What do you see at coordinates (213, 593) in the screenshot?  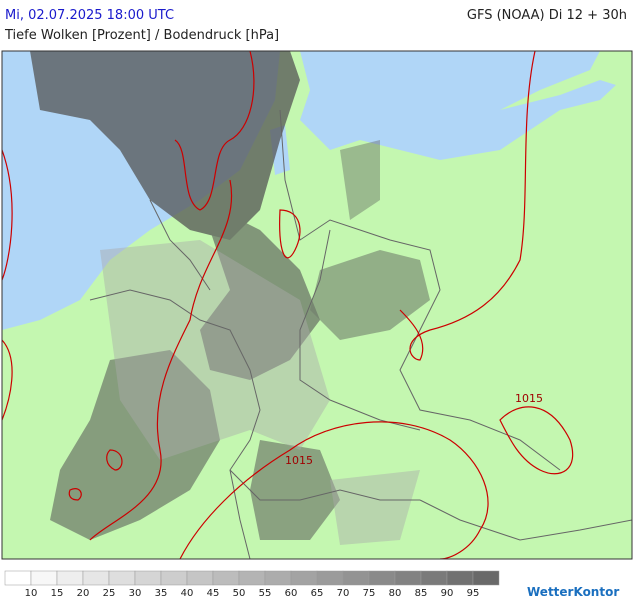 I see `legend-label: 45` at bounding box center [213, 593].